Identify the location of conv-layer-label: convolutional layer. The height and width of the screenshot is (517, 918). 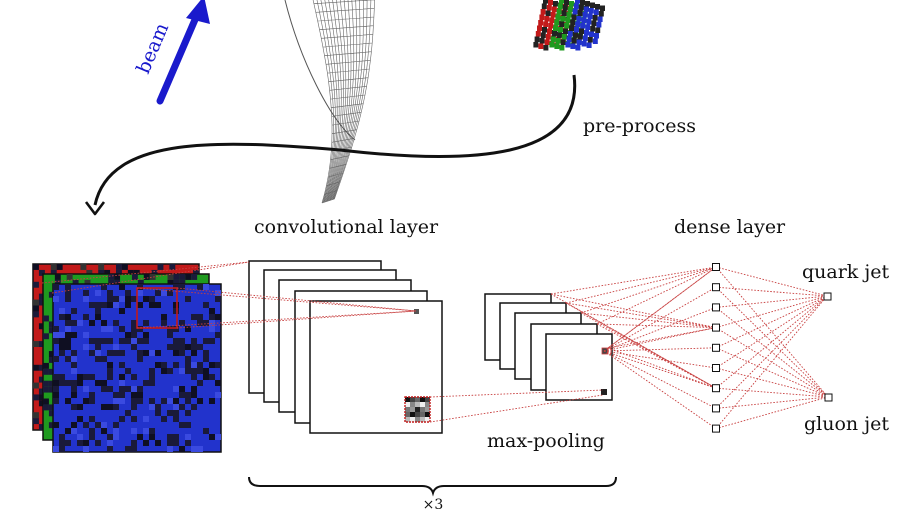
(346, 227).